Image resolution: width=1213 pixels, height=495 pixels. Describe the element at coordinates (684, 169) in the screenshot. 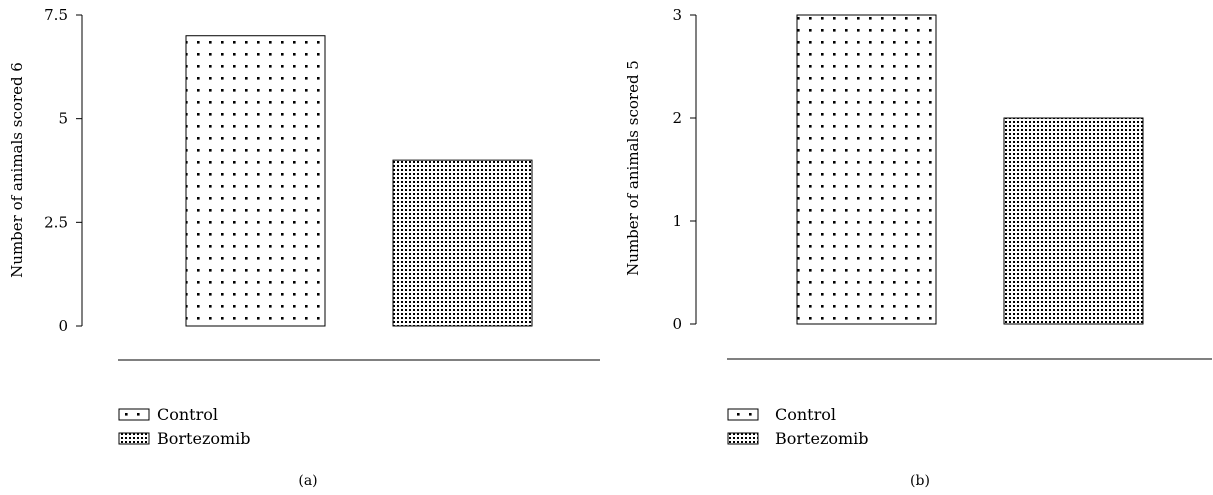

I see `y-ticks: 0 1 2 3` at that location.